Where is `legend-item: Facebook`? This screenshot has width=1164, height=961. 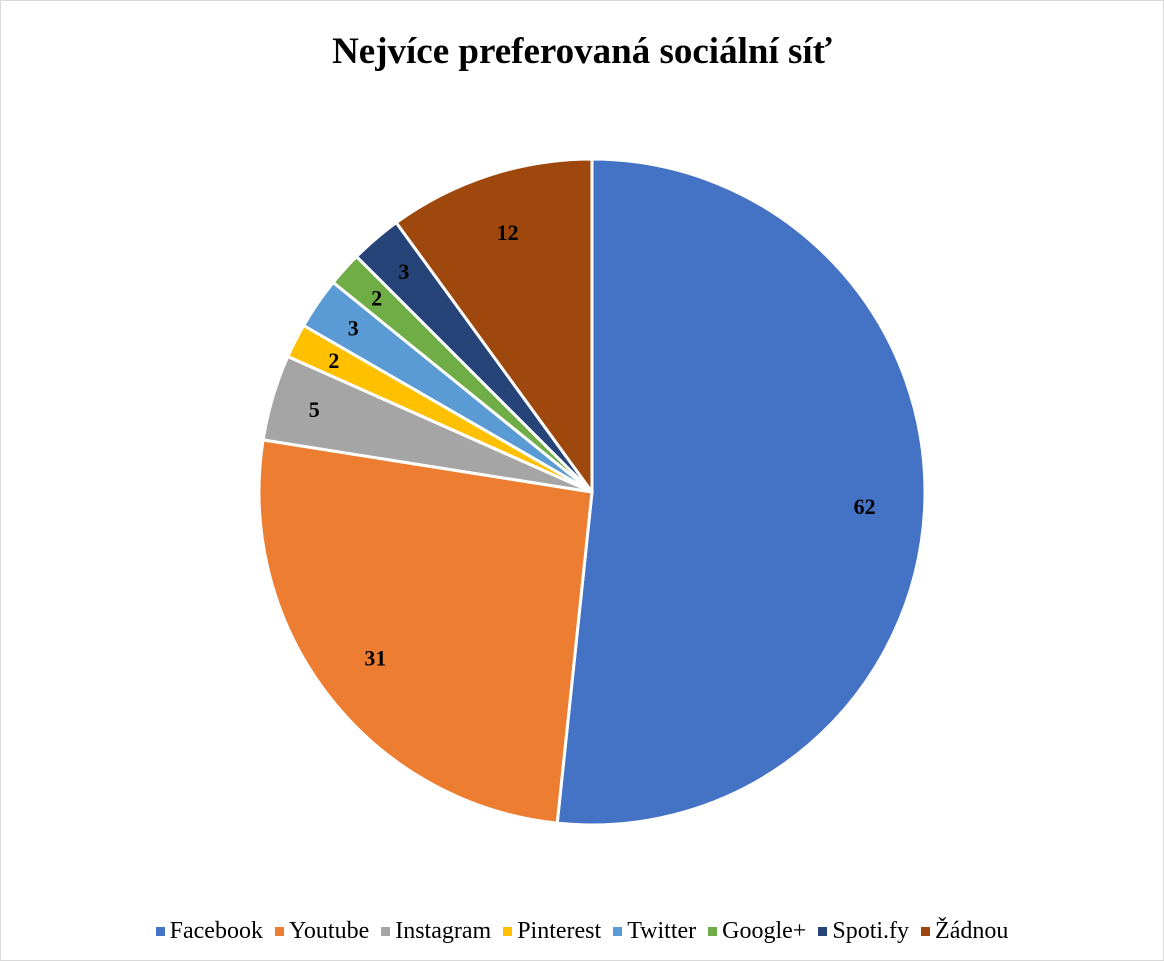 legend-item: Facebook is located at coordinates (209, 931).